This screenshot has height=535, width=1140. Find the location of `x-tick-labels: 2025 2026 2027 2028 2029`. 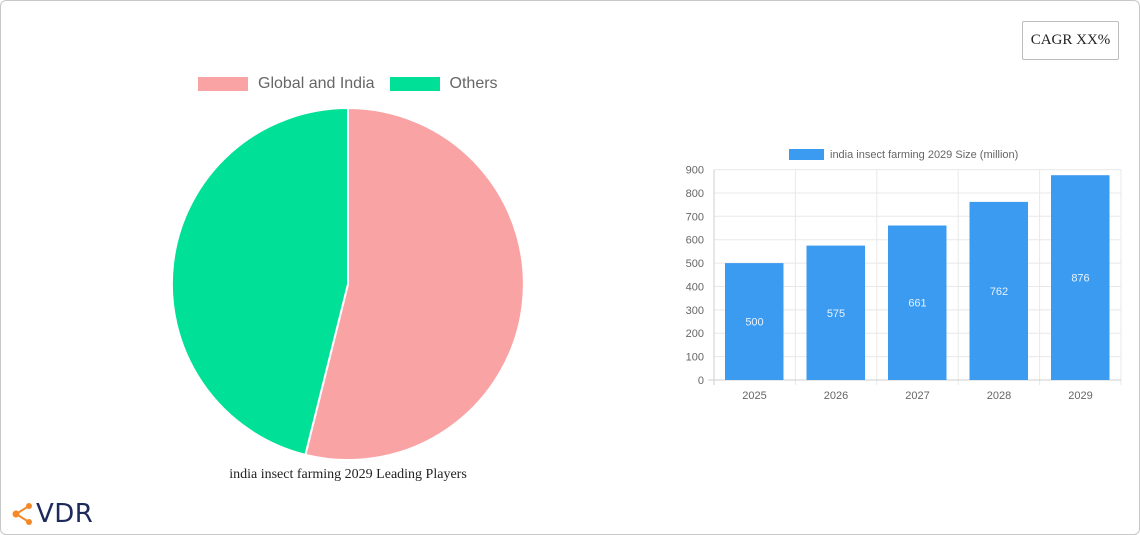

x-tick-labels: 2025 2026 2027 2028 2029 is located at coordinates (917, 396).